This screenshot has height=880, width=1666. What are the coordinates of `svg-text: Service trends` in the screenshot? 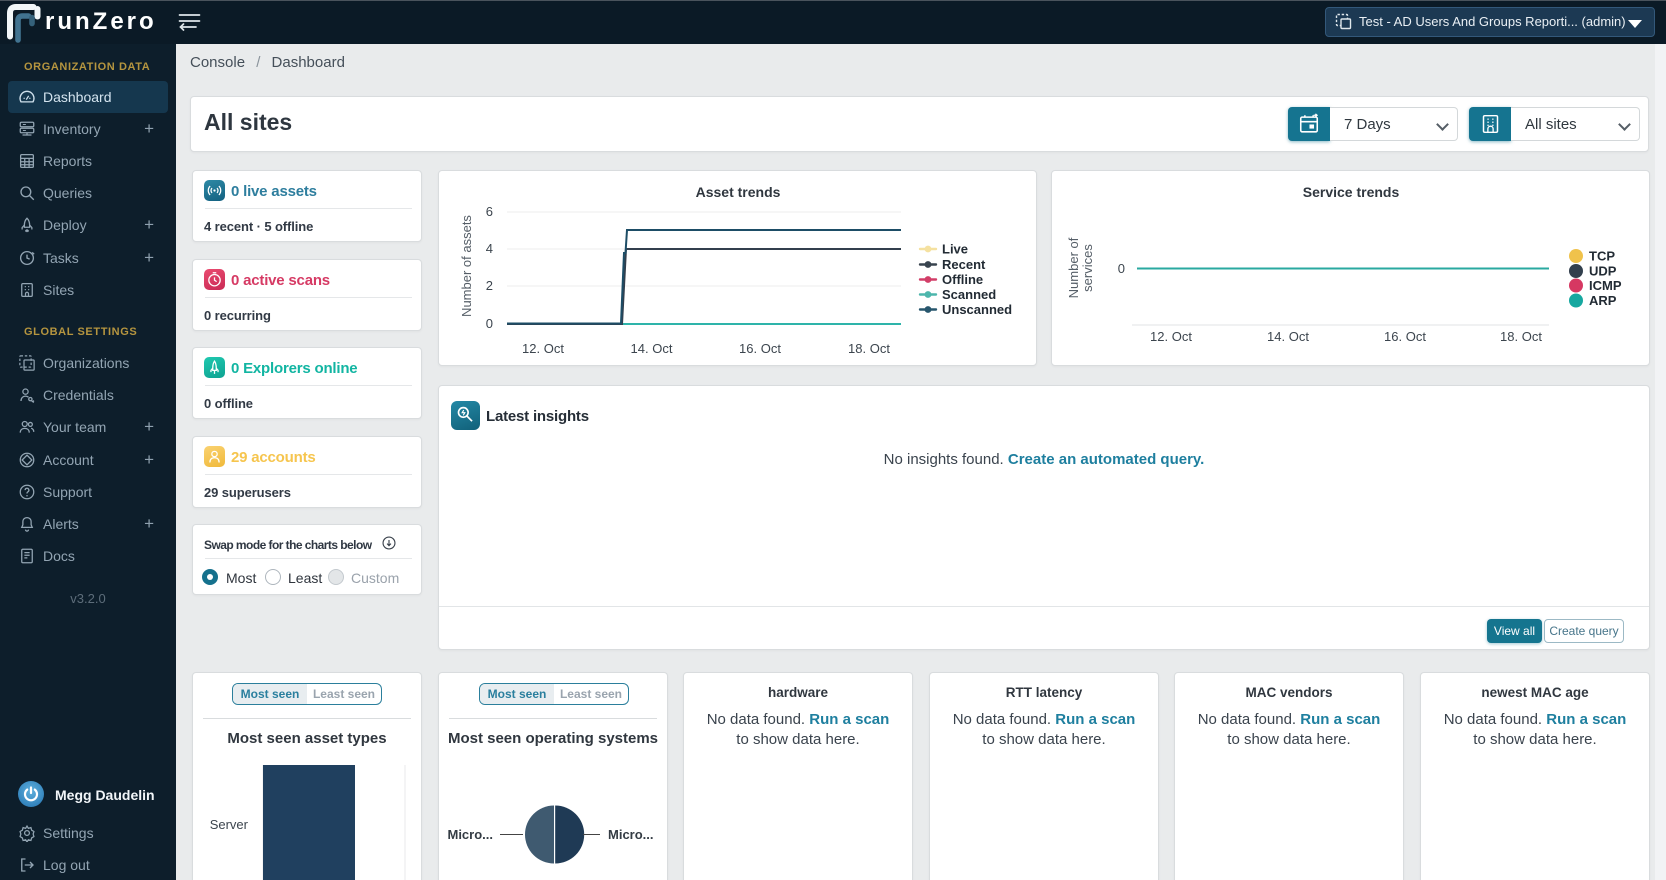 It's located at (1351, 192).